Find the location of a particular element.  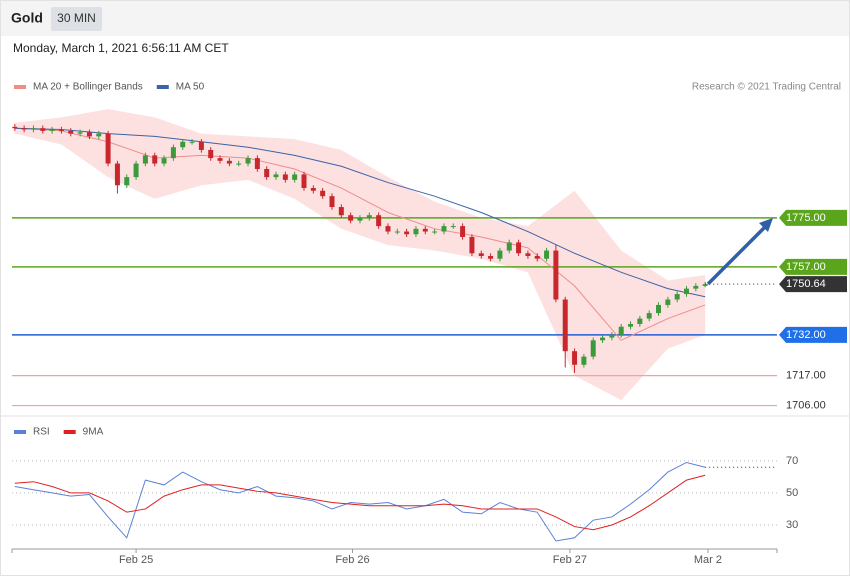

level-label: 1706.00 is located at coordinates (806, 405).